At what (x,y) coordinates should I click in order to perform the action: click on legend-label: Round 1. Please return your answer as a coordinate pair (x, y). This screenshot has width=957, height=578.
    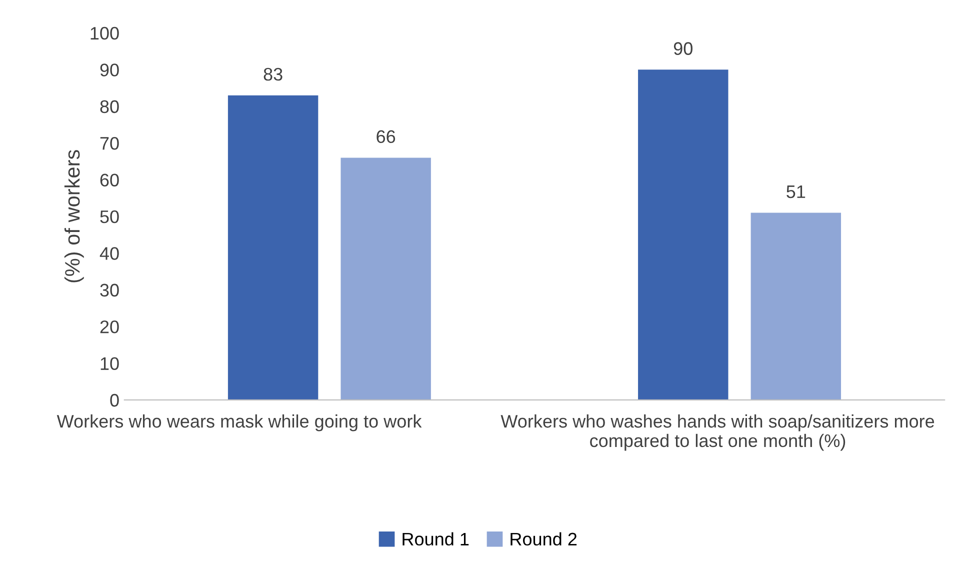
    Looking at the image, I should click on (435, 539).